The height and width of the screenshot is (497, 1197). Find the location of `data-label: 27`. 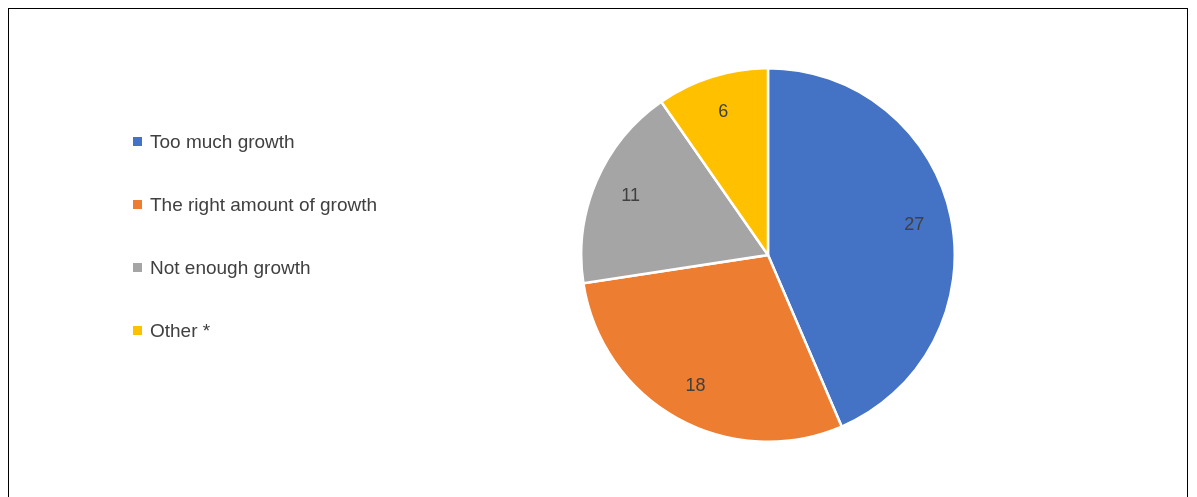

data-label: 27 is located at coordinates (914, 223).